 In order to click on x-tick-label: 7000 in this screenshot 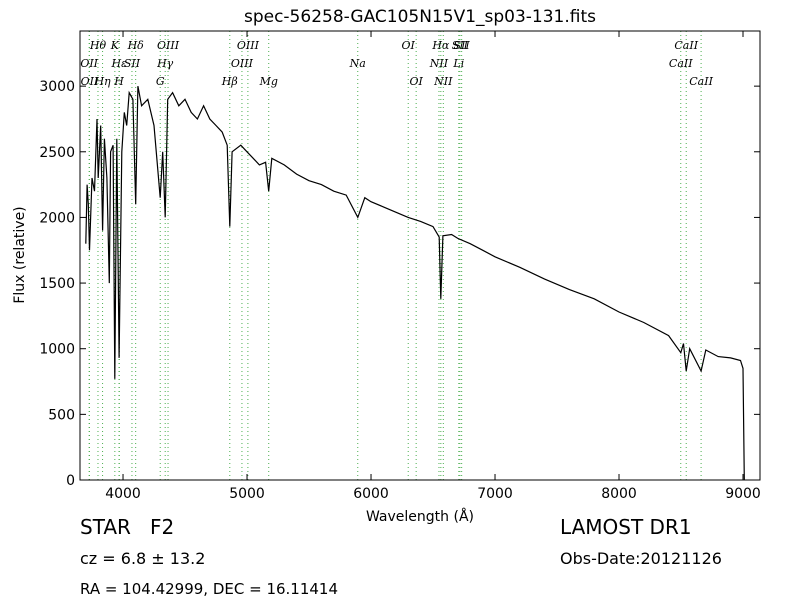, I will do `click(495, 494)`.